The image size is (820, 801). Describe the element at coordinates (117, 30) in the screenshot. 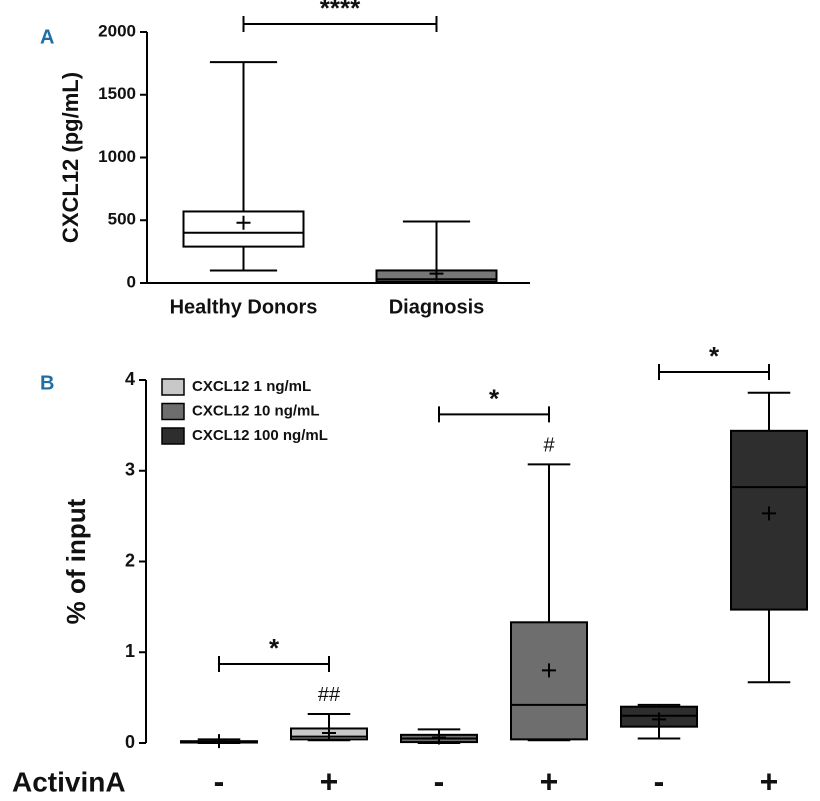

I see `y-tick-label: 2000` at that location.